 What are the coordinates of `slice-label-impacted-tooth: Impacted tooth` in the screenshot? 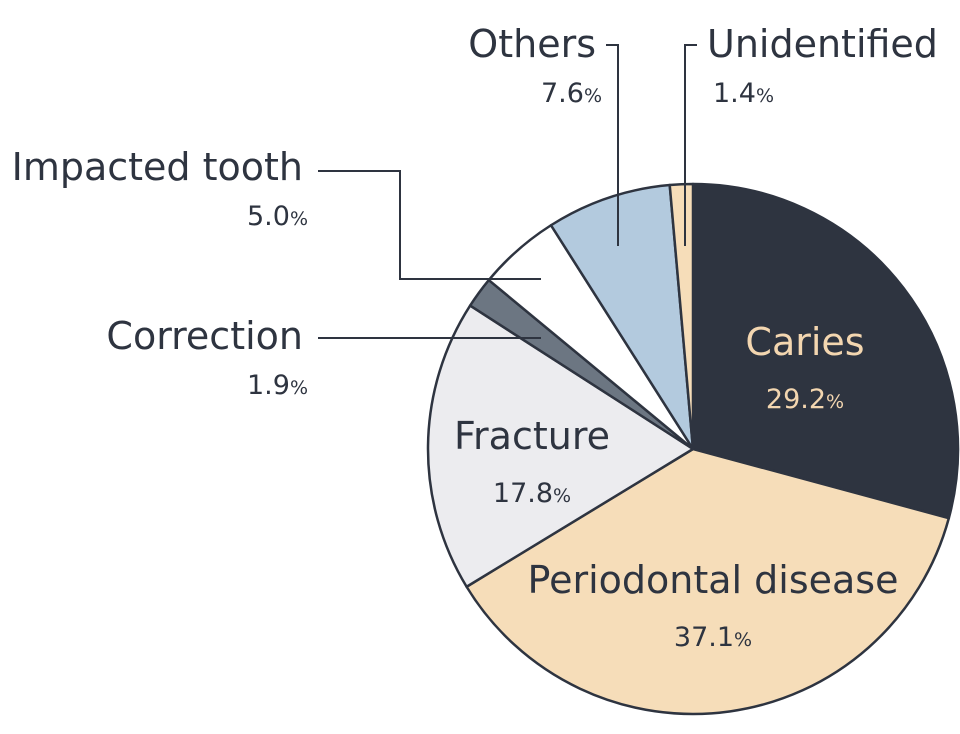 It's located at (157, 167).